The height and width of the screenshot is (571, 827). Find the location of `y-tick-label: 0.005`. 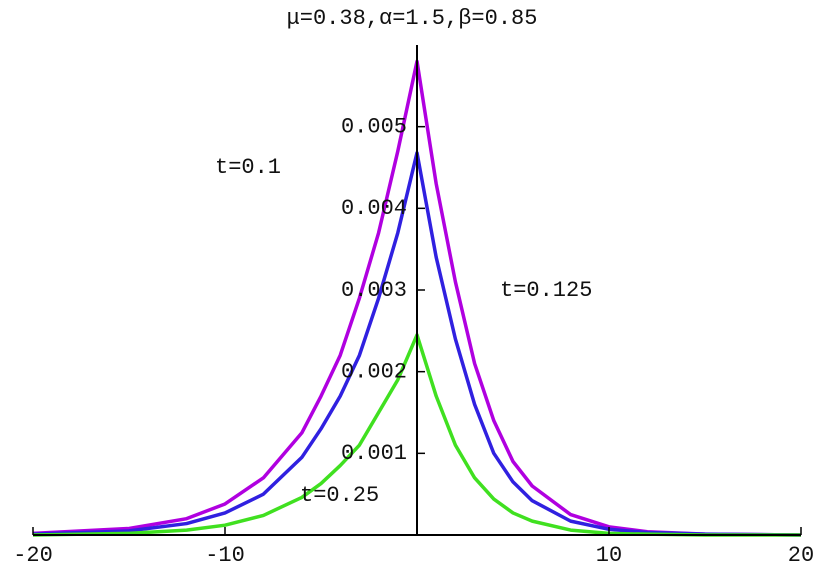

y-tick-label: 0.005 is located at coordinates (374, 126).